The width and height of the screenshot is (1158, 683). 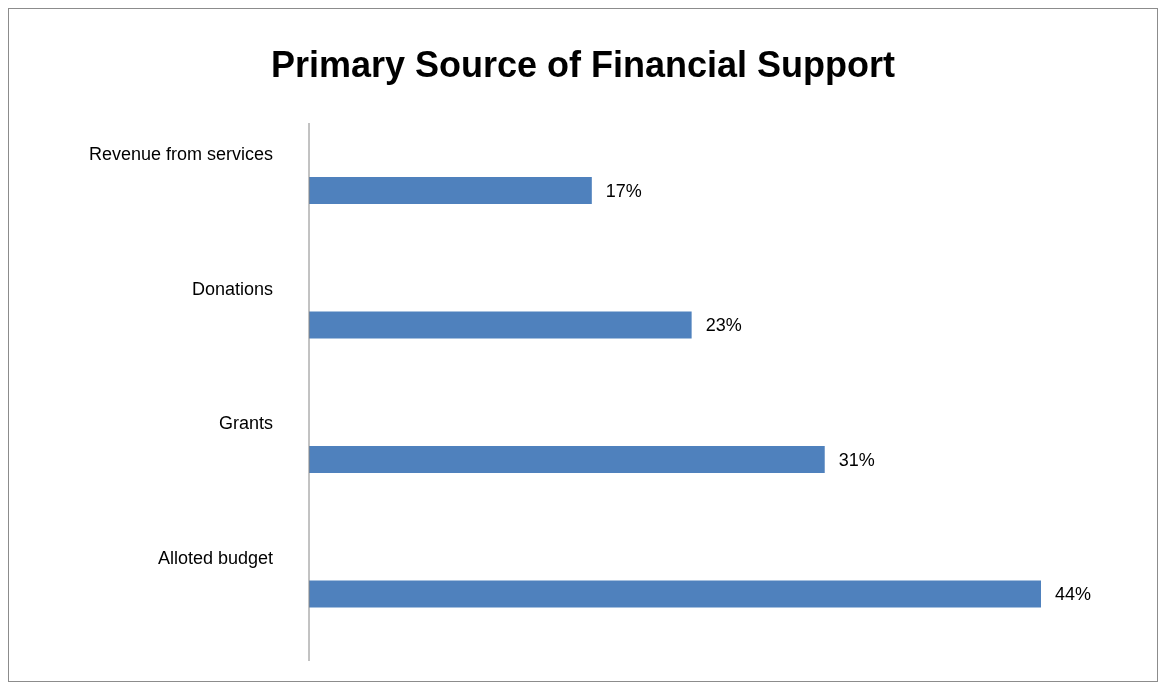 What do you see at coordinates (245, 423) in the screenshot?
I see `y-tick-label: Grants` at bounding box center [245, 423].